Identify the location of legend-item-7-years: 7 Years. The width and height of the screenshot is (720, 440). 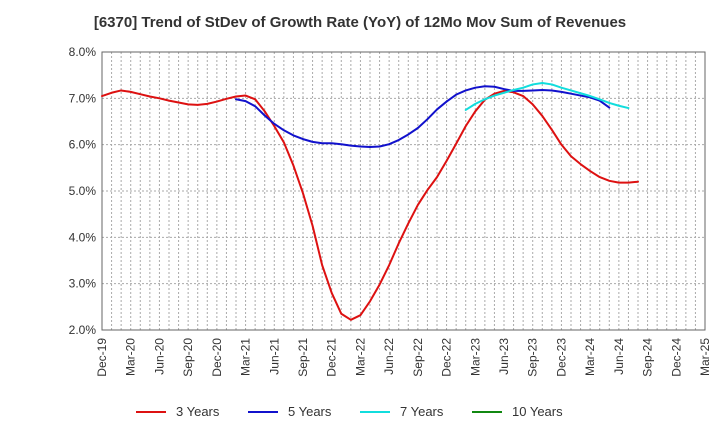
(416, 411).